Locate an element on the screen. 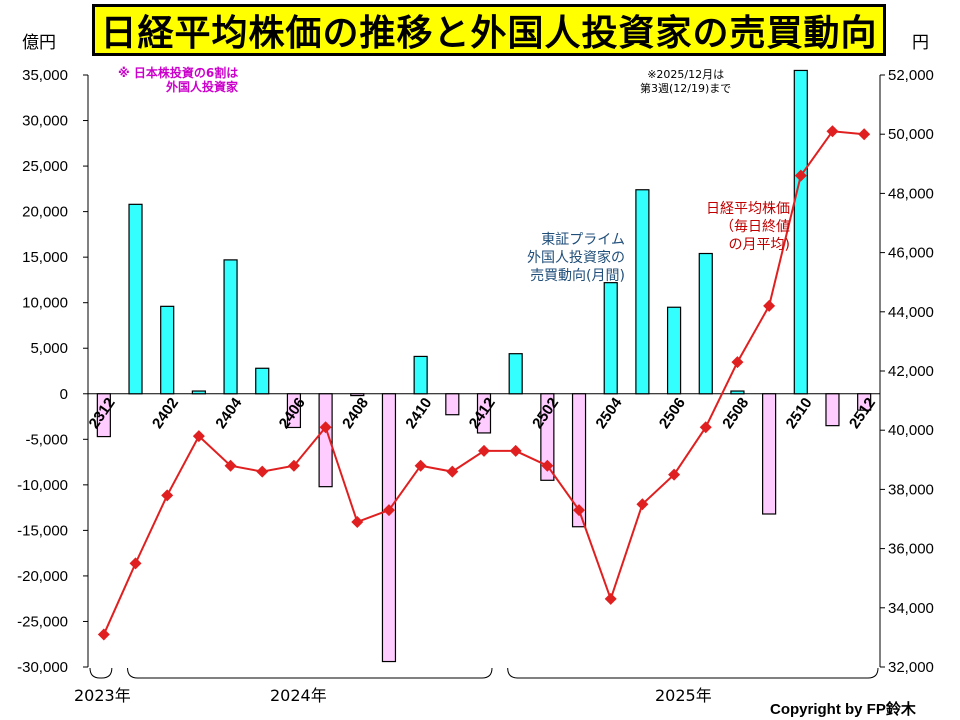 The image size is (960, 720). x-tick-label: 2502 is located at coordinates (545, 413).